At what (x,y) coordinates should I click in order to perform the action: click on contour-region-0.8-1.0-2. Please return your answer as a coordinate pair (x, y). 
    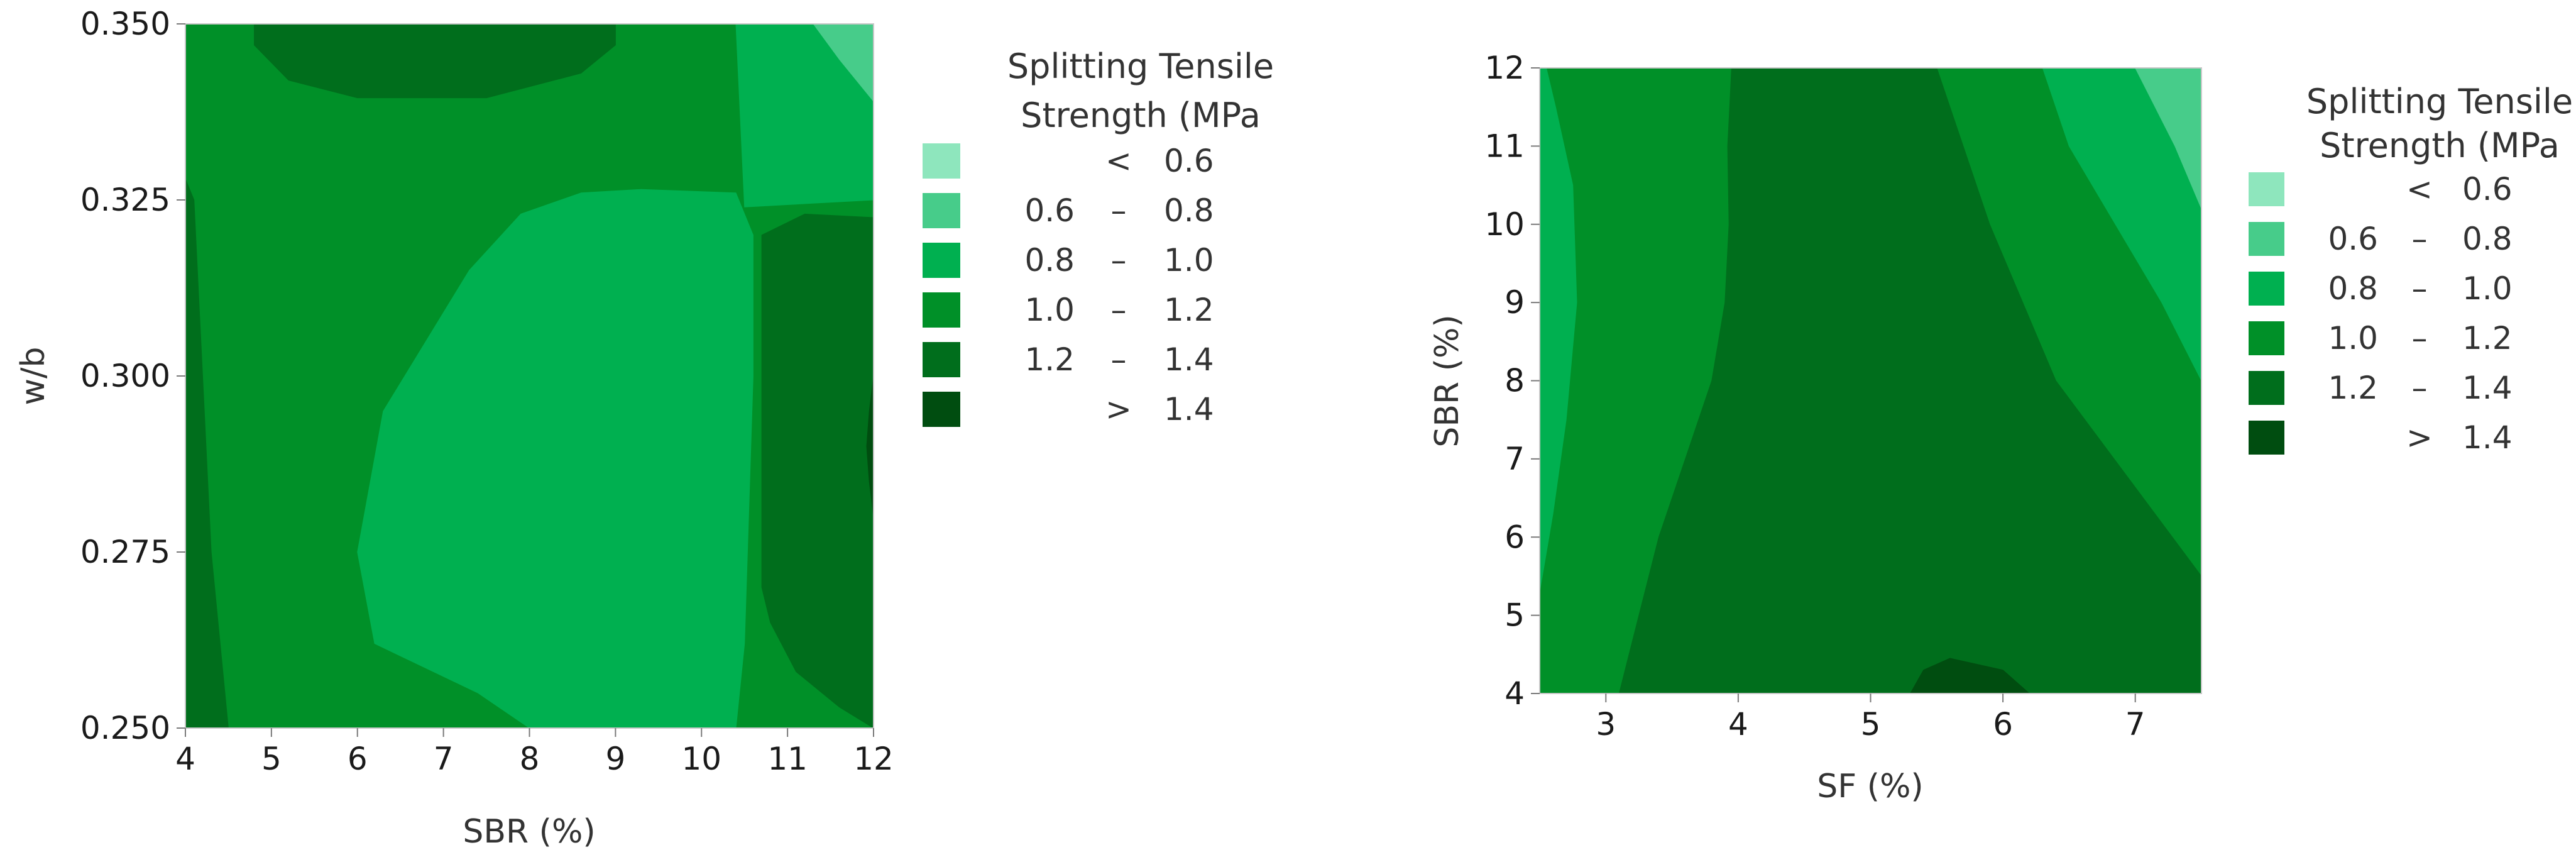
    Looking at the image, I should click on (555, 459).